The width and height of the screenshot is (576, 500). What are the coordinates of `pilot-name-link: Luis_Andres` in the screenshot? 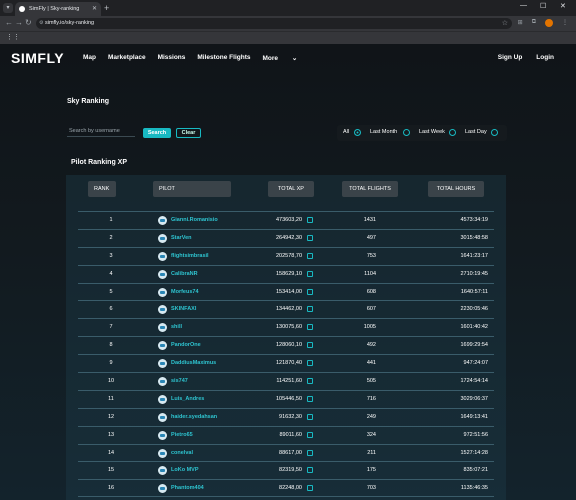 It's located at (188, 398).